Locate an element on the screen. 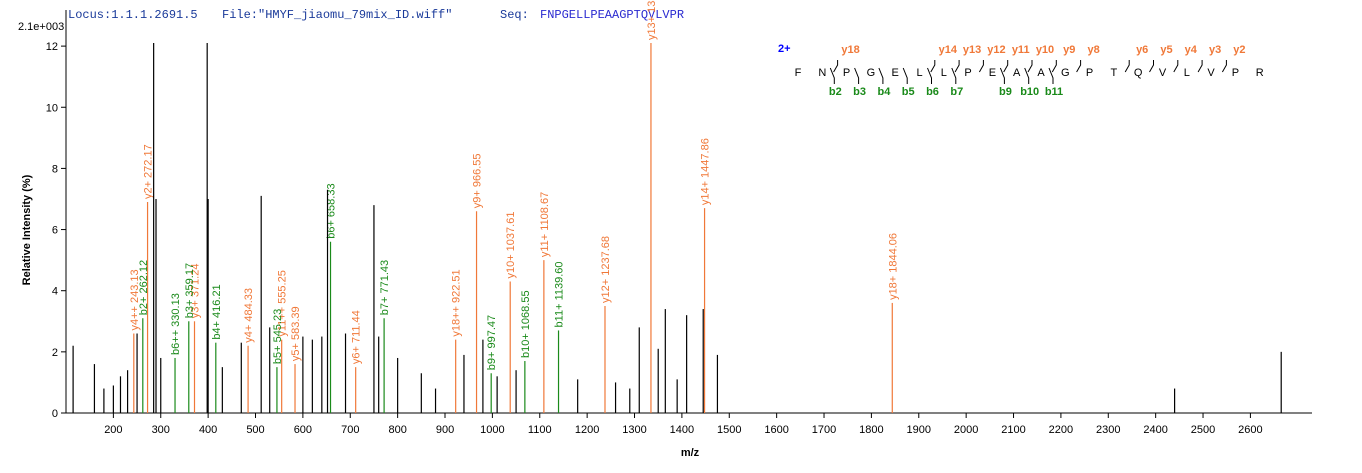 This screenshot has height=473, width=1362. peak-label: b6++ 330.13 is located at coordinates (176, 324).